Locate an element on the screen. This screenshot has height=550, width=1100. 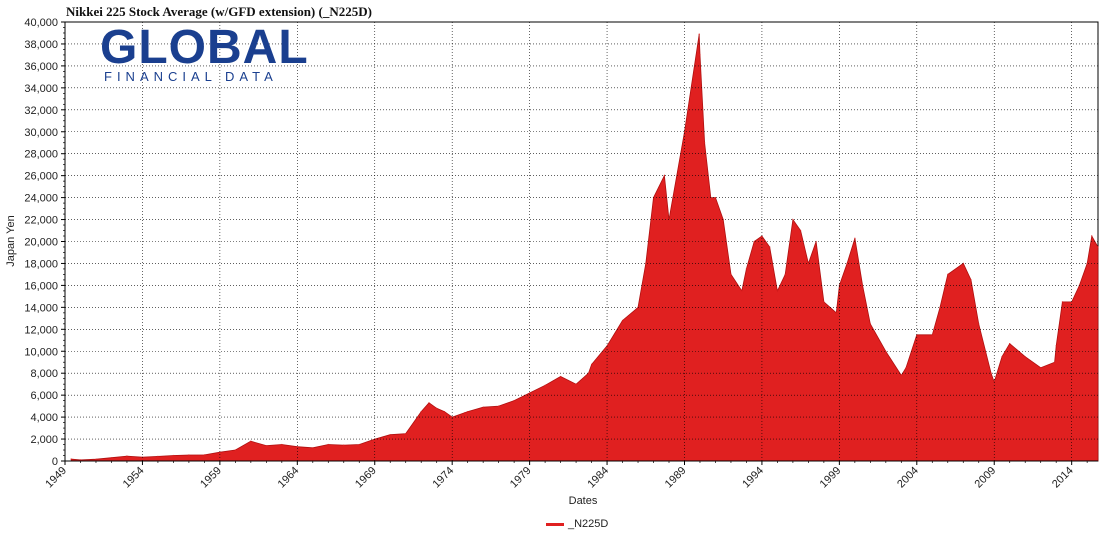
y-tick-label: 16,000 is located at coordinates (41, 286).